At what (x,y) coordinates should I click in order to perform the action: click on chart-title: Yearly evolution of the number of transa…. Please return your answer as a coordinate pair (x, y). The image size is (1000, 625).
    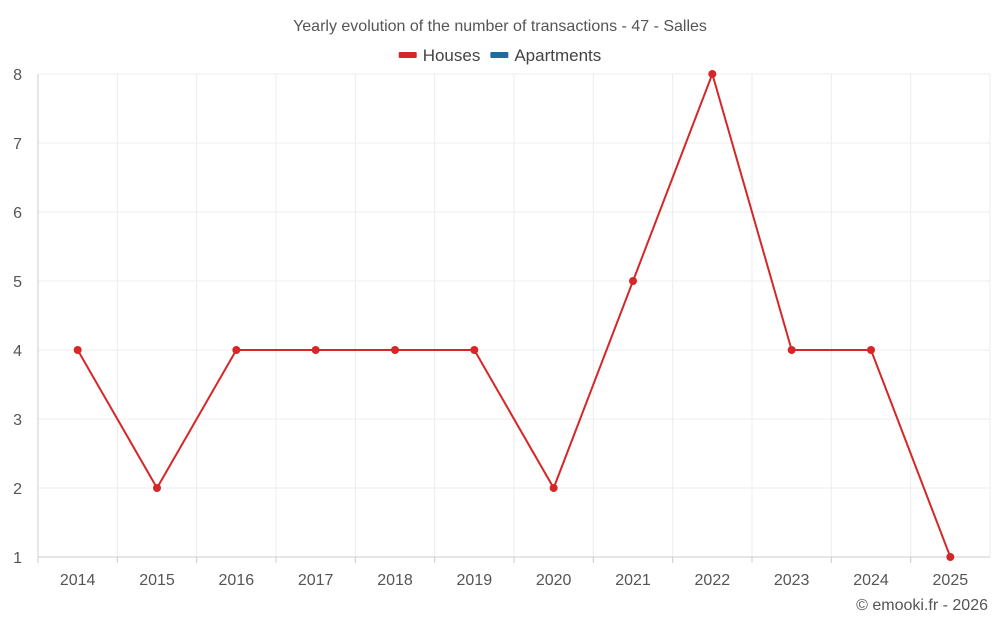
    Looking at the image, I should click on (500, 26).